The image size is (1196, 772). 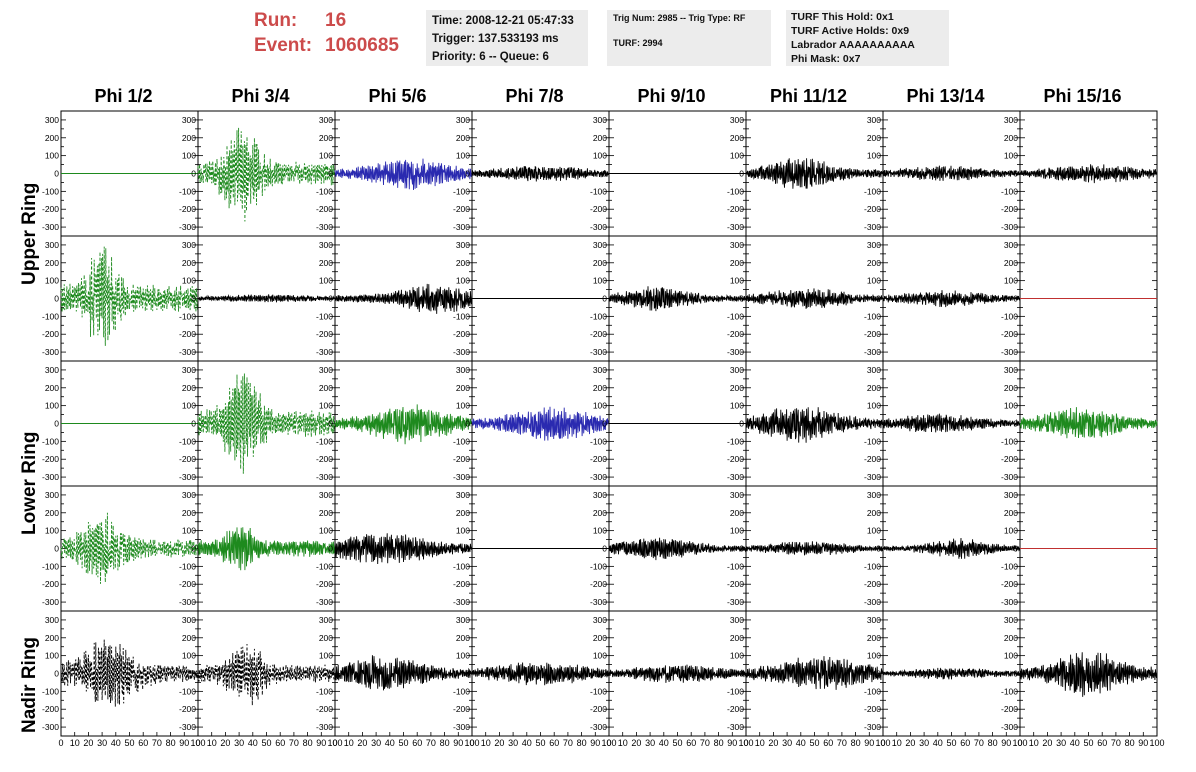 I want to click on run-value: 16, so click(x=336, y=20).